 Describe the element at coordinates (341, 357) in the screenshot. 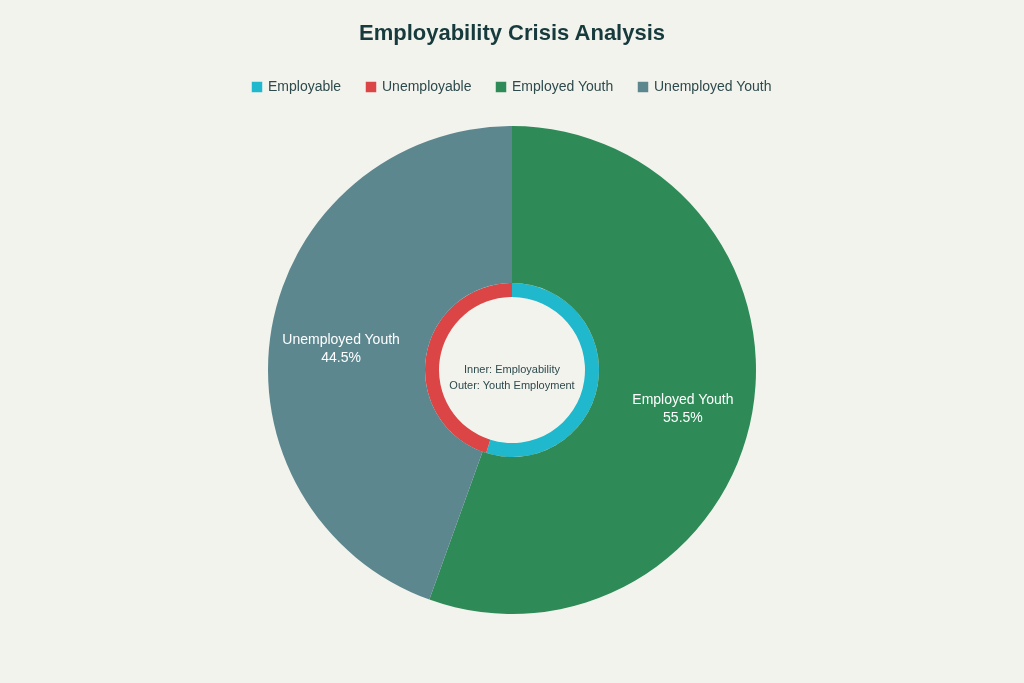

I see `data-label: 44.5%` at that location.